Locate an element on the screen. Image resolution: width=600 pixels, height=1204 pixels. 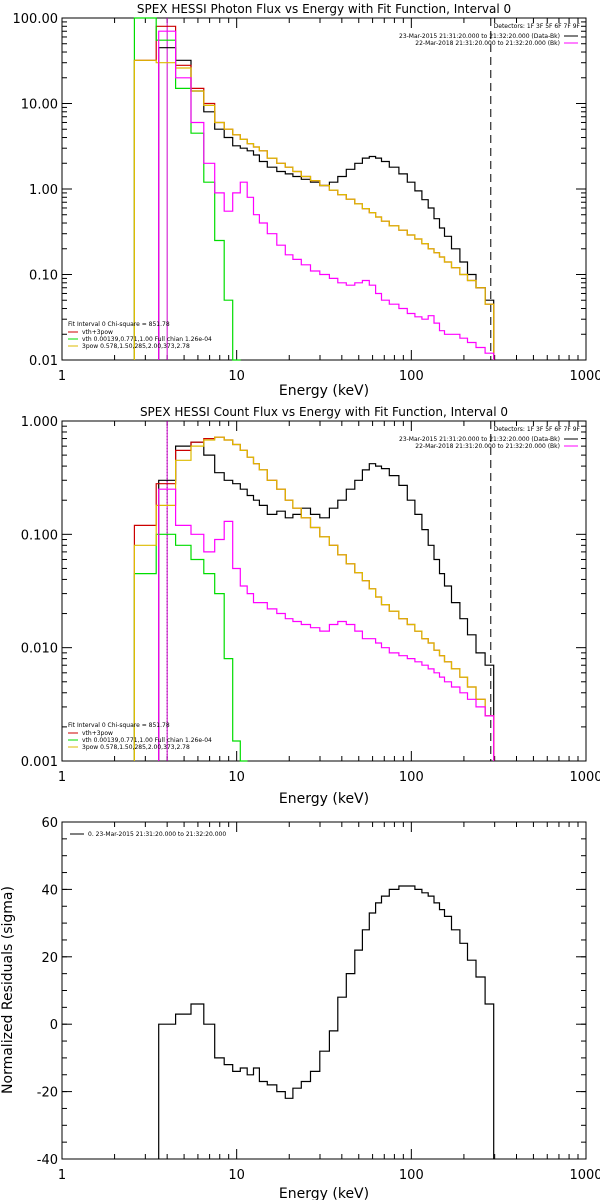
series-line-3pow is located at coordinates (313, 210).